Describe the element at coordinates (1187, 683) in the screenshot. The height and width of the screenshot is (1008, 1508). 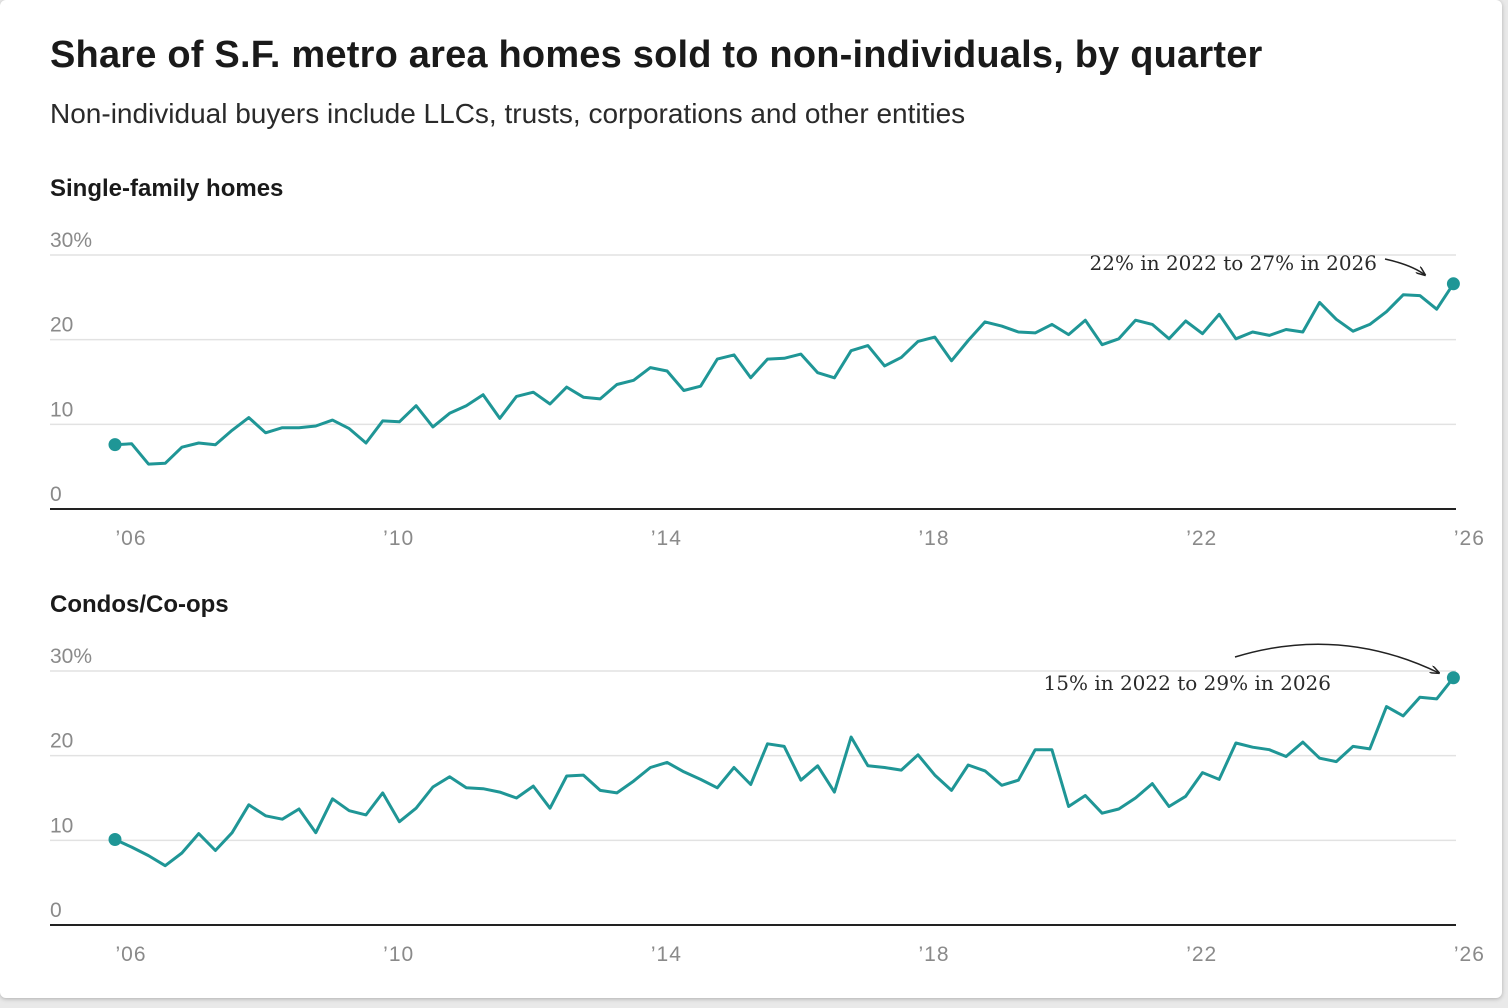
I see `annotation-label: 15% in 2022 to 29% in 2026` at that location.